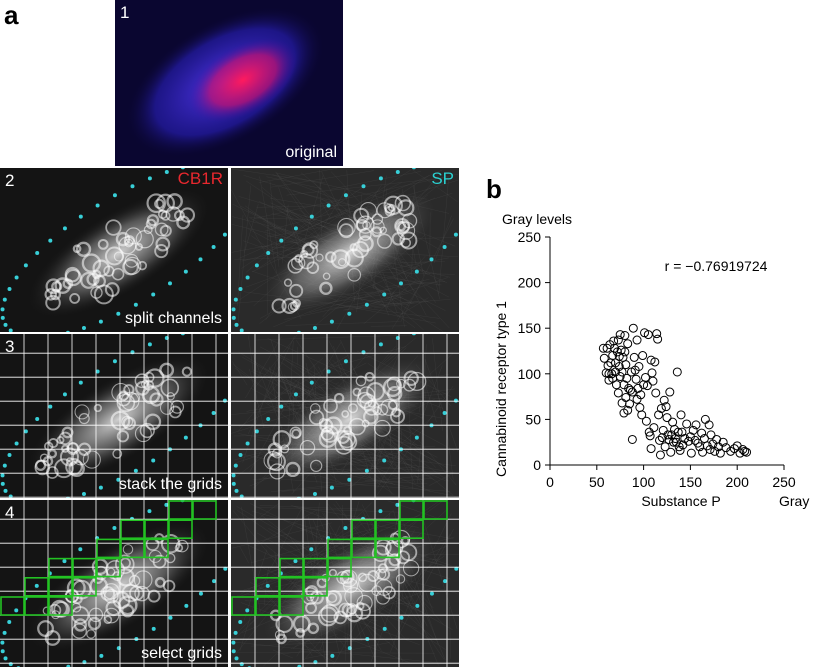 Image resolution: width=820 pixels, height=667 pixels. I want to click on cb1r-grid-micrograph: 3 stack the grids, so click(114, 416).